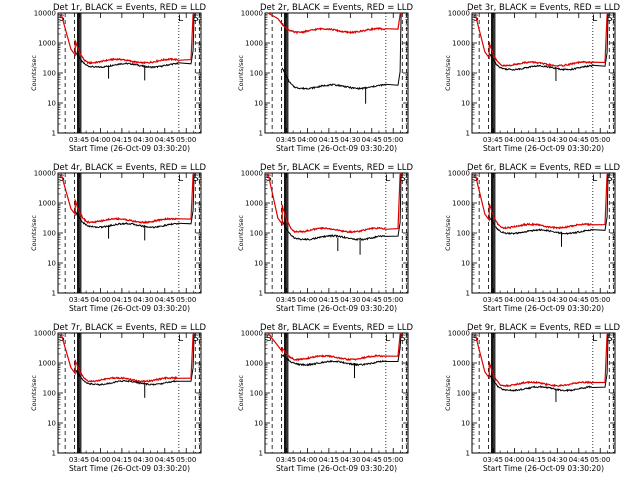  I want to click on panel-title: Det 8r, BLACK = Events, RED = LLD, so click(337, 328).